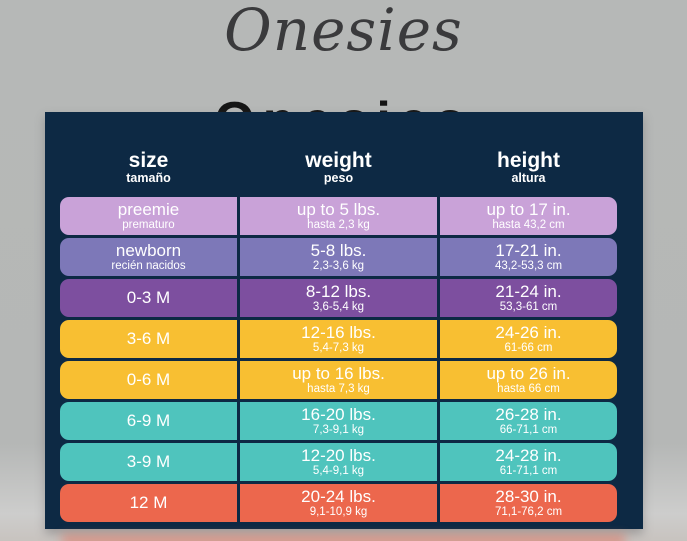 The width and height of the screenshot is (687, 541). What do you see at coordinates (338, 332) in the screenshot?
I see `weight-value: 12-16 lbs.` at bounding box center [338, 332].